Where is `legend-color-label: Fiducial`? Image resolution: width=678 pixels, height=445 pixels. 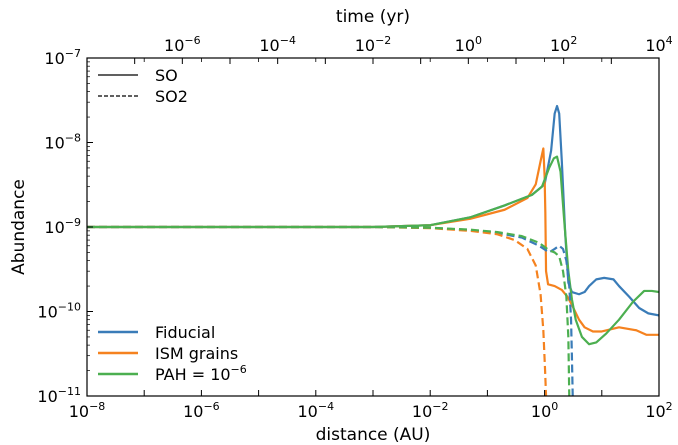
legend-color-label: Fiducial is located at coordinates (185, 332).